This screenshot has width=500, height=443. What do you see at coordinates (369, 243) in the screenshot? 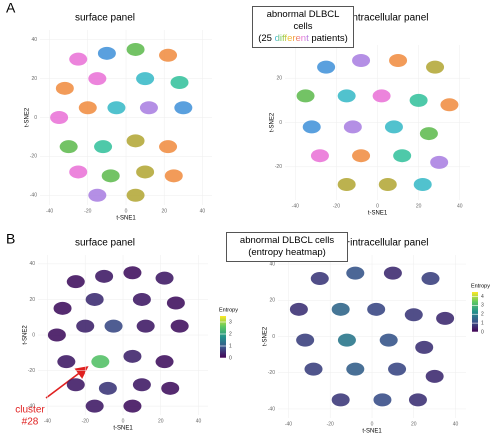
I see `panel-title: surface+intracellular panel` at bounding box center [369, 243].